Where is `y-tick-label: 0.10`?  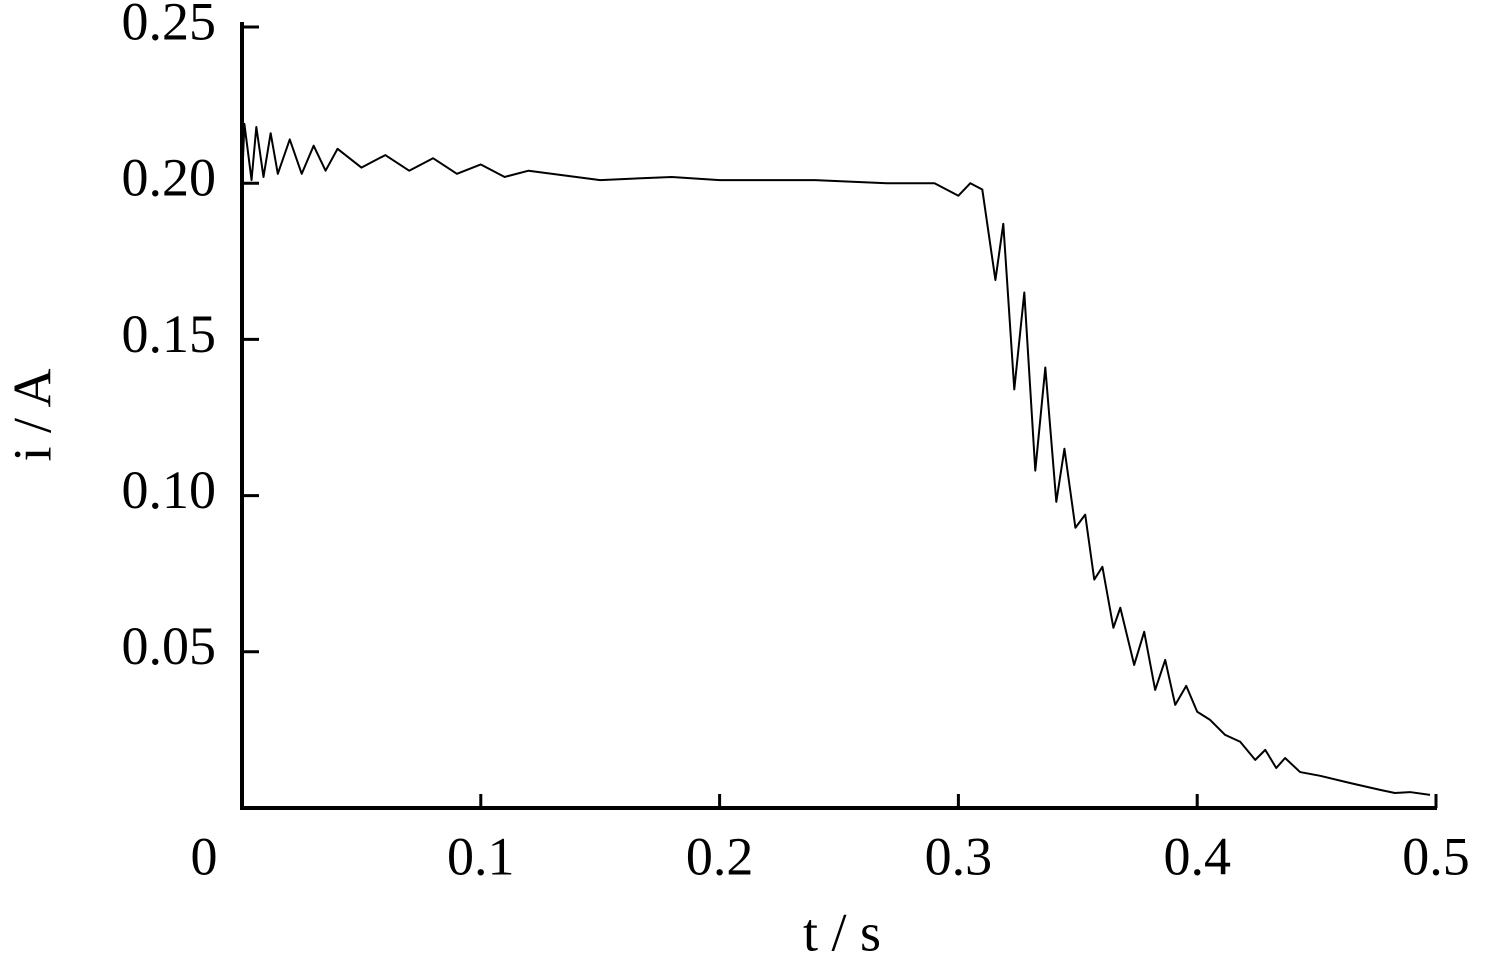 y-tick-label: 0.10 is located at coordinates (169, 490).